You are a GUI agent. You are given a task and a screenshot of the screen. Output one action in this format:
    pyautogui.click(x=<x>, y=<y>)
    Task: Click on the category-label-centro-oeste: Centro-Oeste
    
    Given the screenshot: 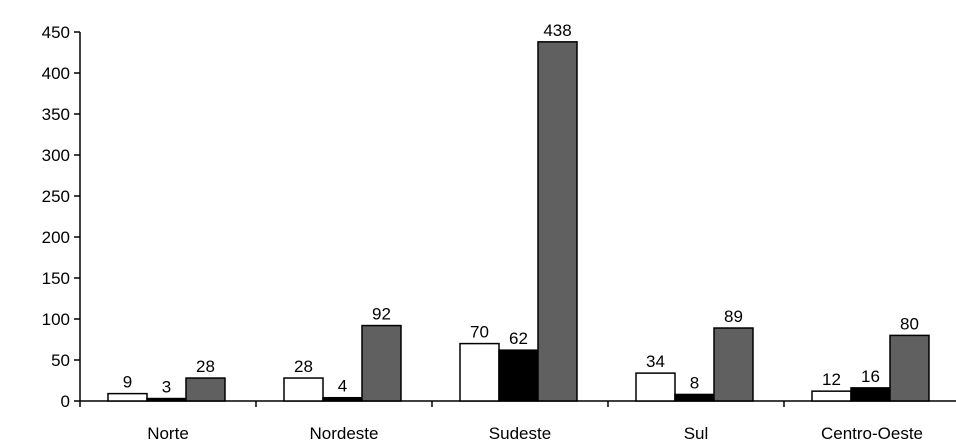 What is the action you would take?
    pyautogui.click(x=872, y=433)
    